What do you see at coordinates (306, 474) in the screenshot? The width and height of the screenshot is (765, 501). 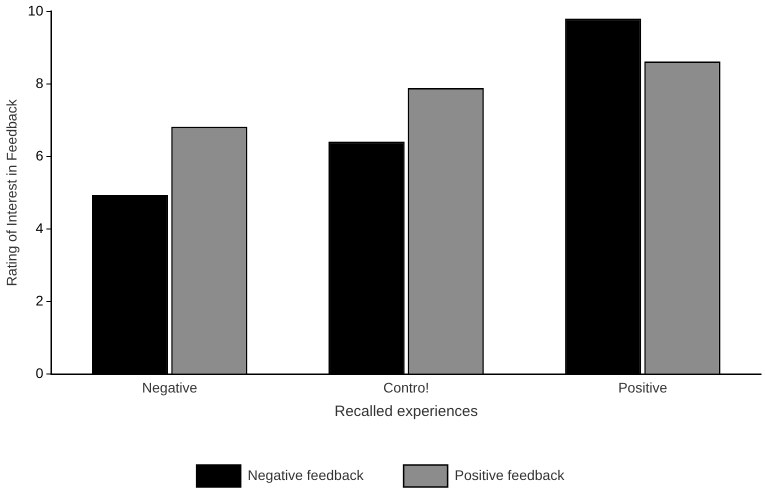 I see `legend-label: Negative feedback` at bounding box center [306, 474].